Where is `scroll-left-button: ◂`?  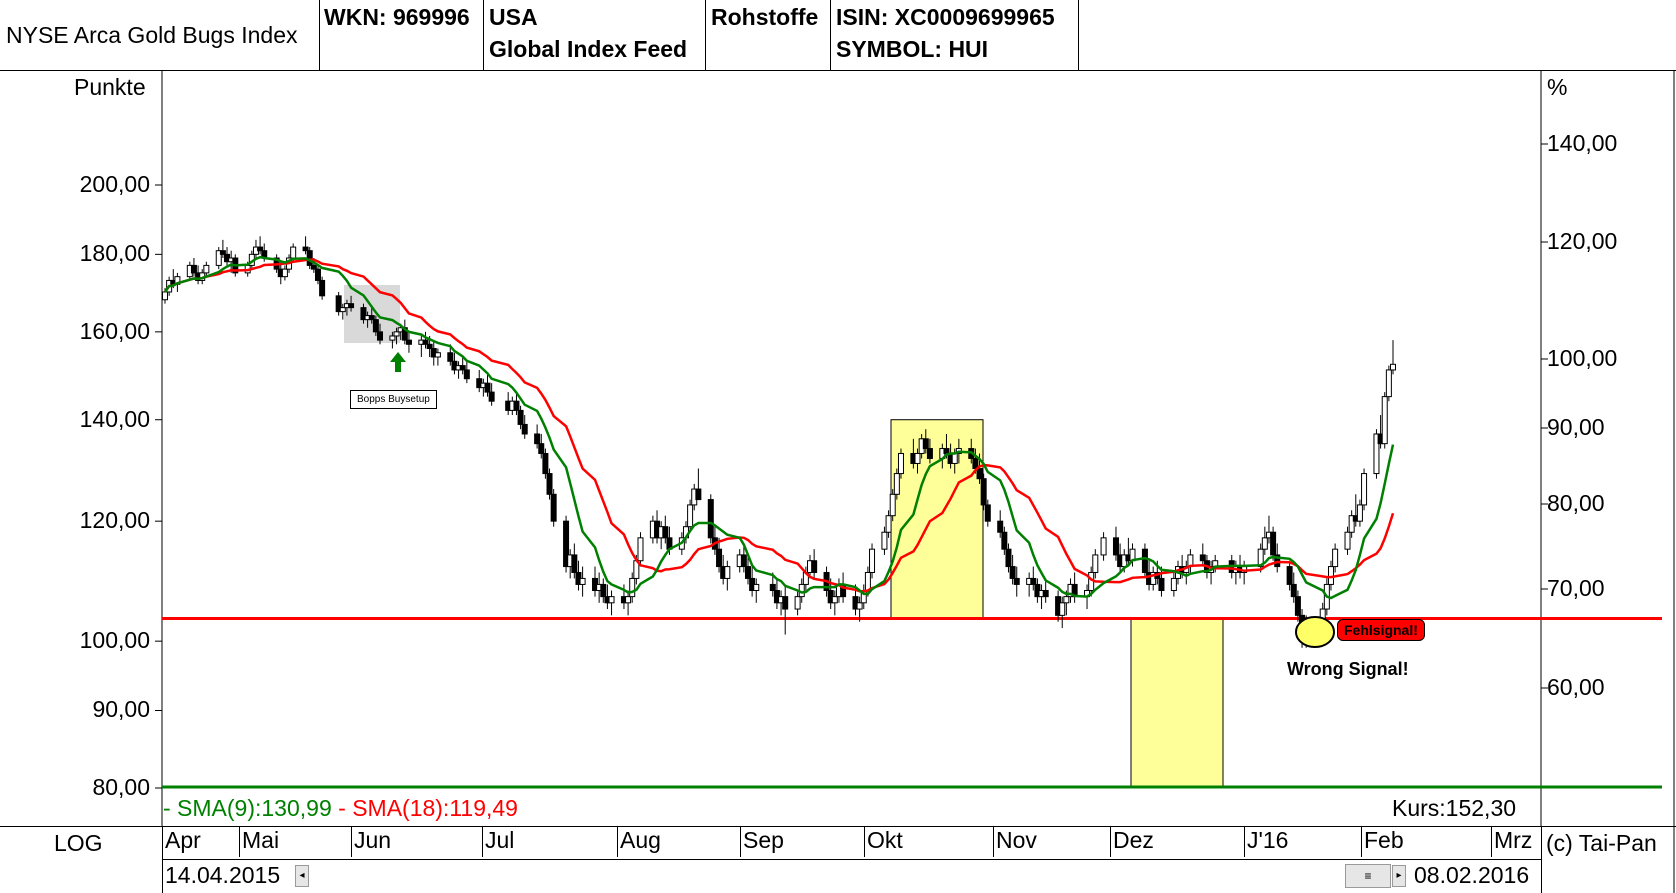
scroll-left-button: ◂ is located at coordinates (302, 876).